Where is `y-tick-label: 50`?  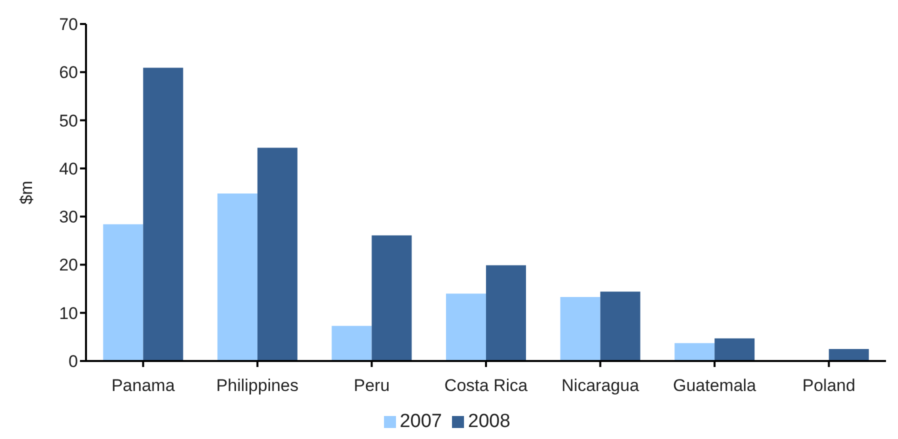 y-tick-label: 50 is located at coordinates (68, 120).